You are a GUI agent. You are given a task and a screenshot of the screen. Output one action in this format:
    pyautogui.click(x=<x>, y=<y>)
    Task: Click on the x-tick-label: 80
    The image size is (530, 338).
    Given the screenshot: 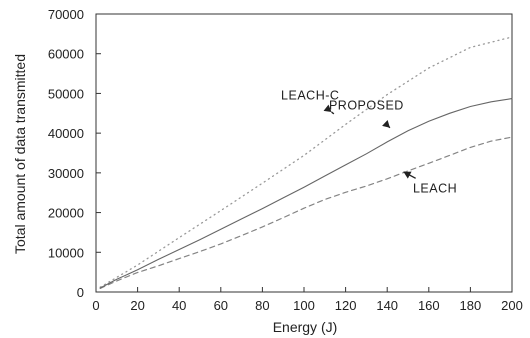 What is the action you would take?
    pyautogui.click(x=262, y=305)
    